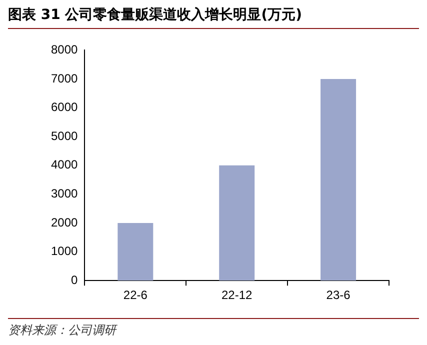 This screenshot has width=427, height=345. Describe the element at coordinates (64, 49) in the screenshot. I see `y-tick-label: 8000` at that location.